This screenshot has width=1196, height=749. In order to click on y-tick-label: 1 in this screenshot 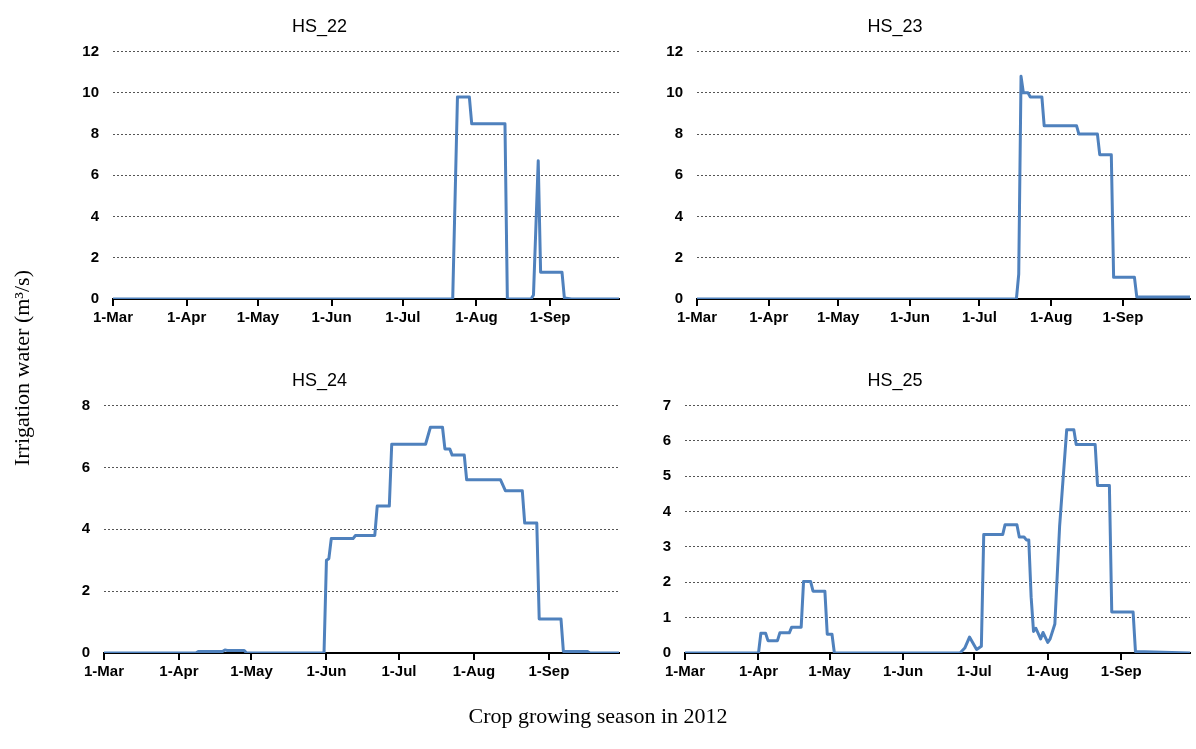, I will do `click(666, 616)`.